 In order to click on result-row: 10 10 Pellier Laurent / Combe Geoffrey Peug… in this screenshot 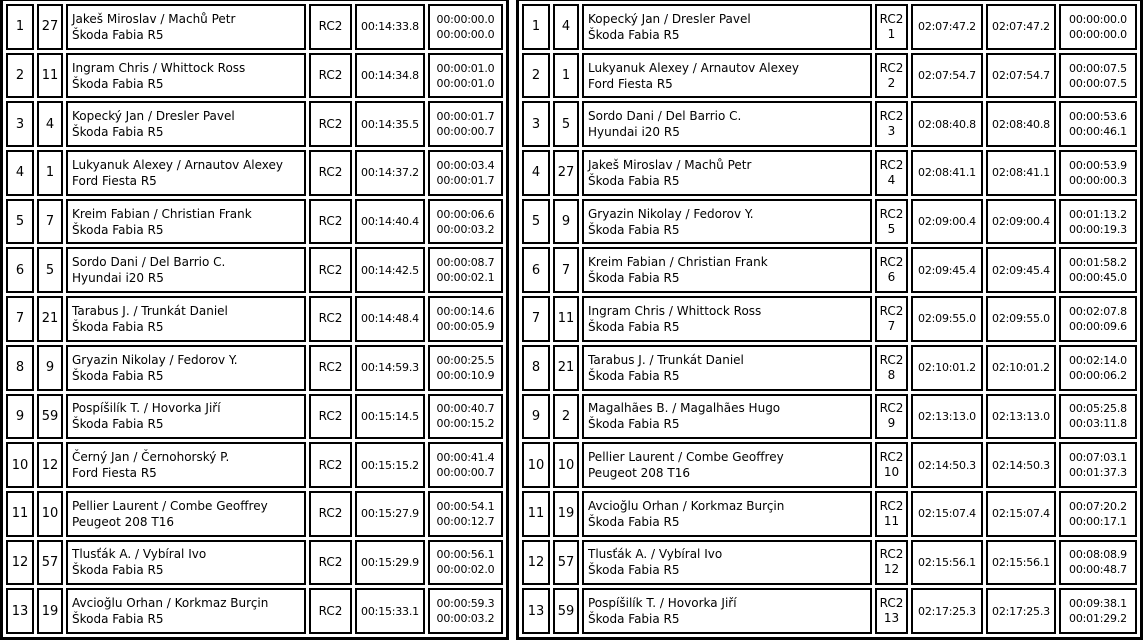, I will do `click(829, 465)`.